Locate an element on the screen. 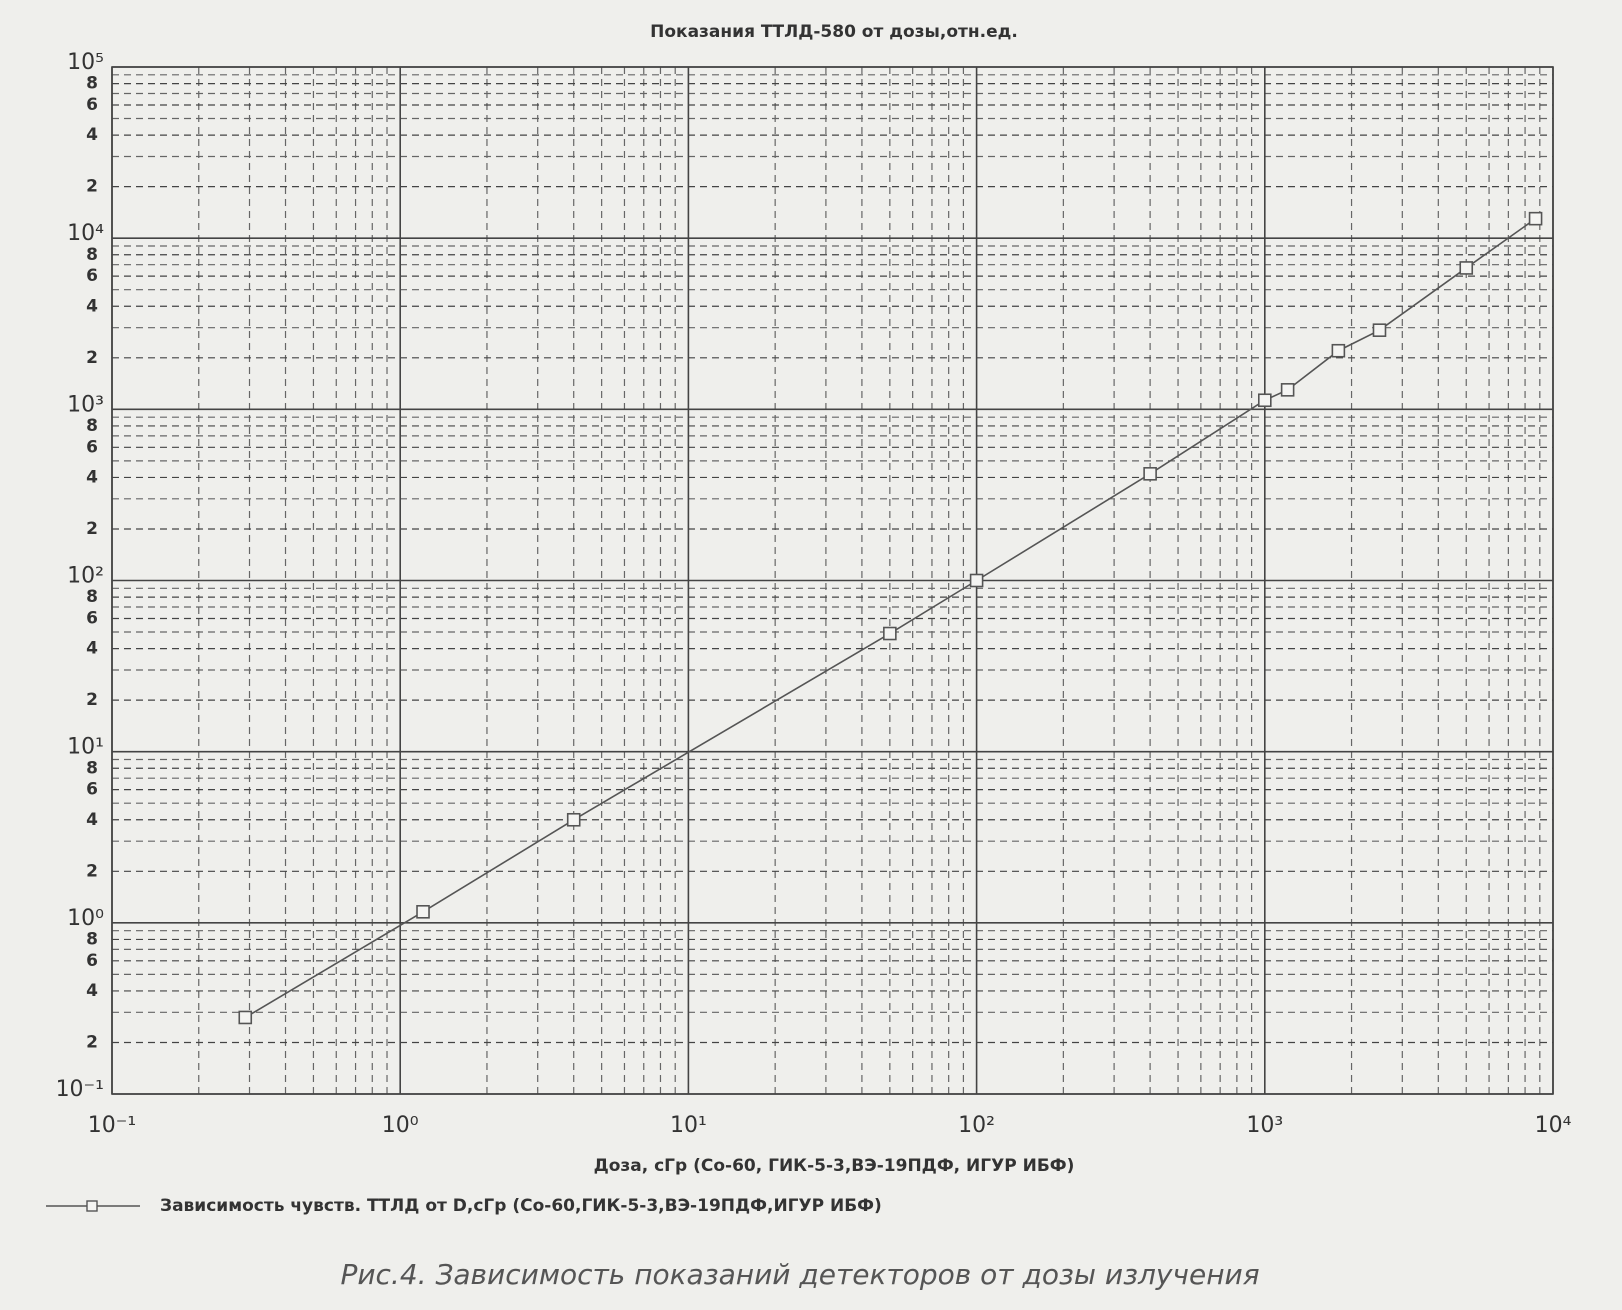 The width and height of the screenshot is (1622, 1310). chart-title: Показания ТТЛД-580 от дозы,отн.ед. is located at coordinates (834, 32).